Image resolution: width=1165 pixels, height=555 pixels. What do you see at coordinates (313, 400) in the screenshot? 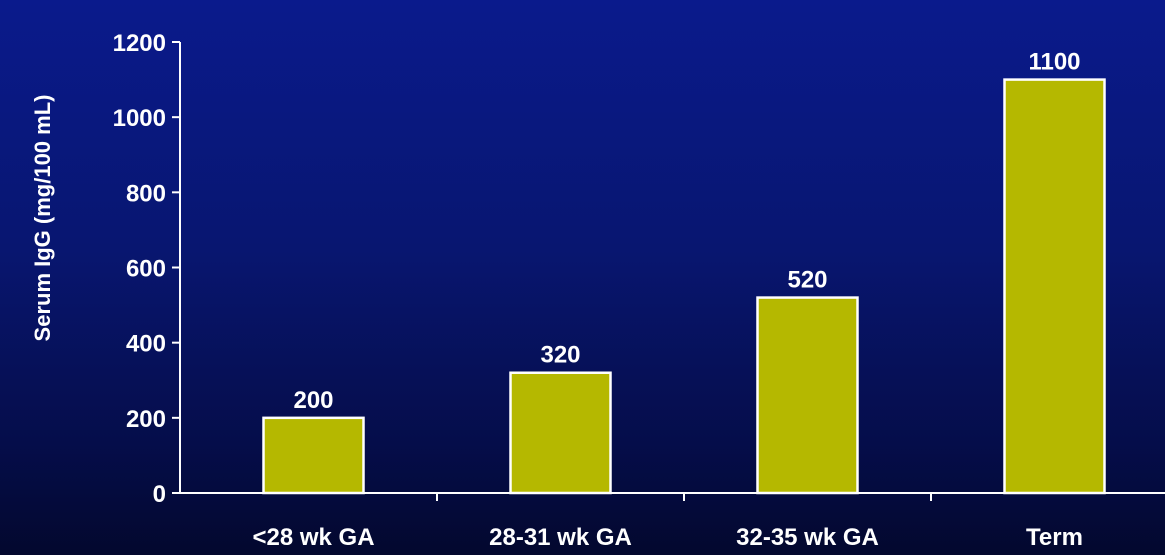
I see `data-label-0: 200` at bounding box center [313, 400].